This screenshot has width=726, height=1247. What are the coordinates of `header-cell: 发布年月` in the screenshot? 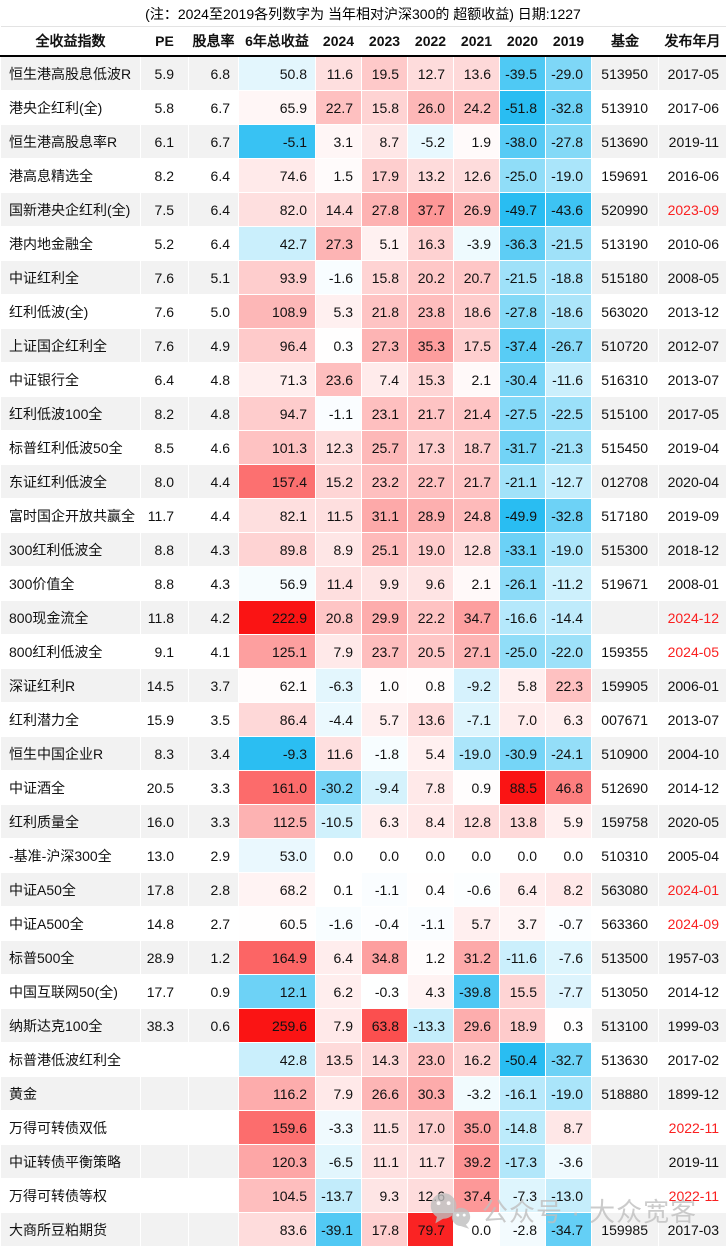 It's located at (692, 42).